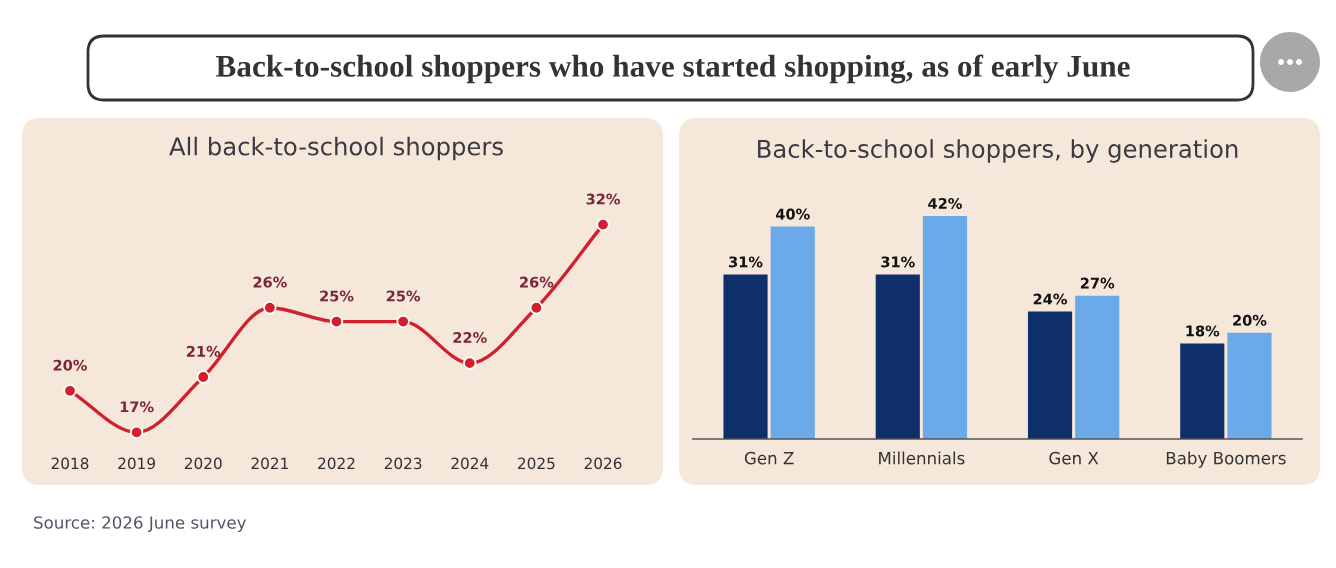  Describe the element at coordinates (998, 151) in the screenshot. I see `chart-title: Back-to-school shoppers, by generation` at that location.